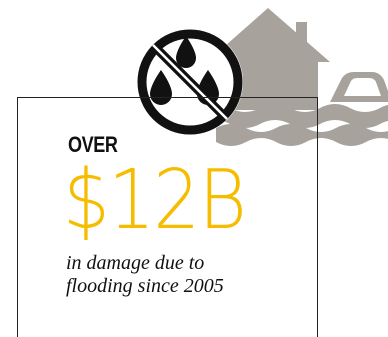  What do you see at coordinates (145, 286) in the screenshot?
I see `caption-line-2: flooding since 2005` at bounding box center [145, 286].